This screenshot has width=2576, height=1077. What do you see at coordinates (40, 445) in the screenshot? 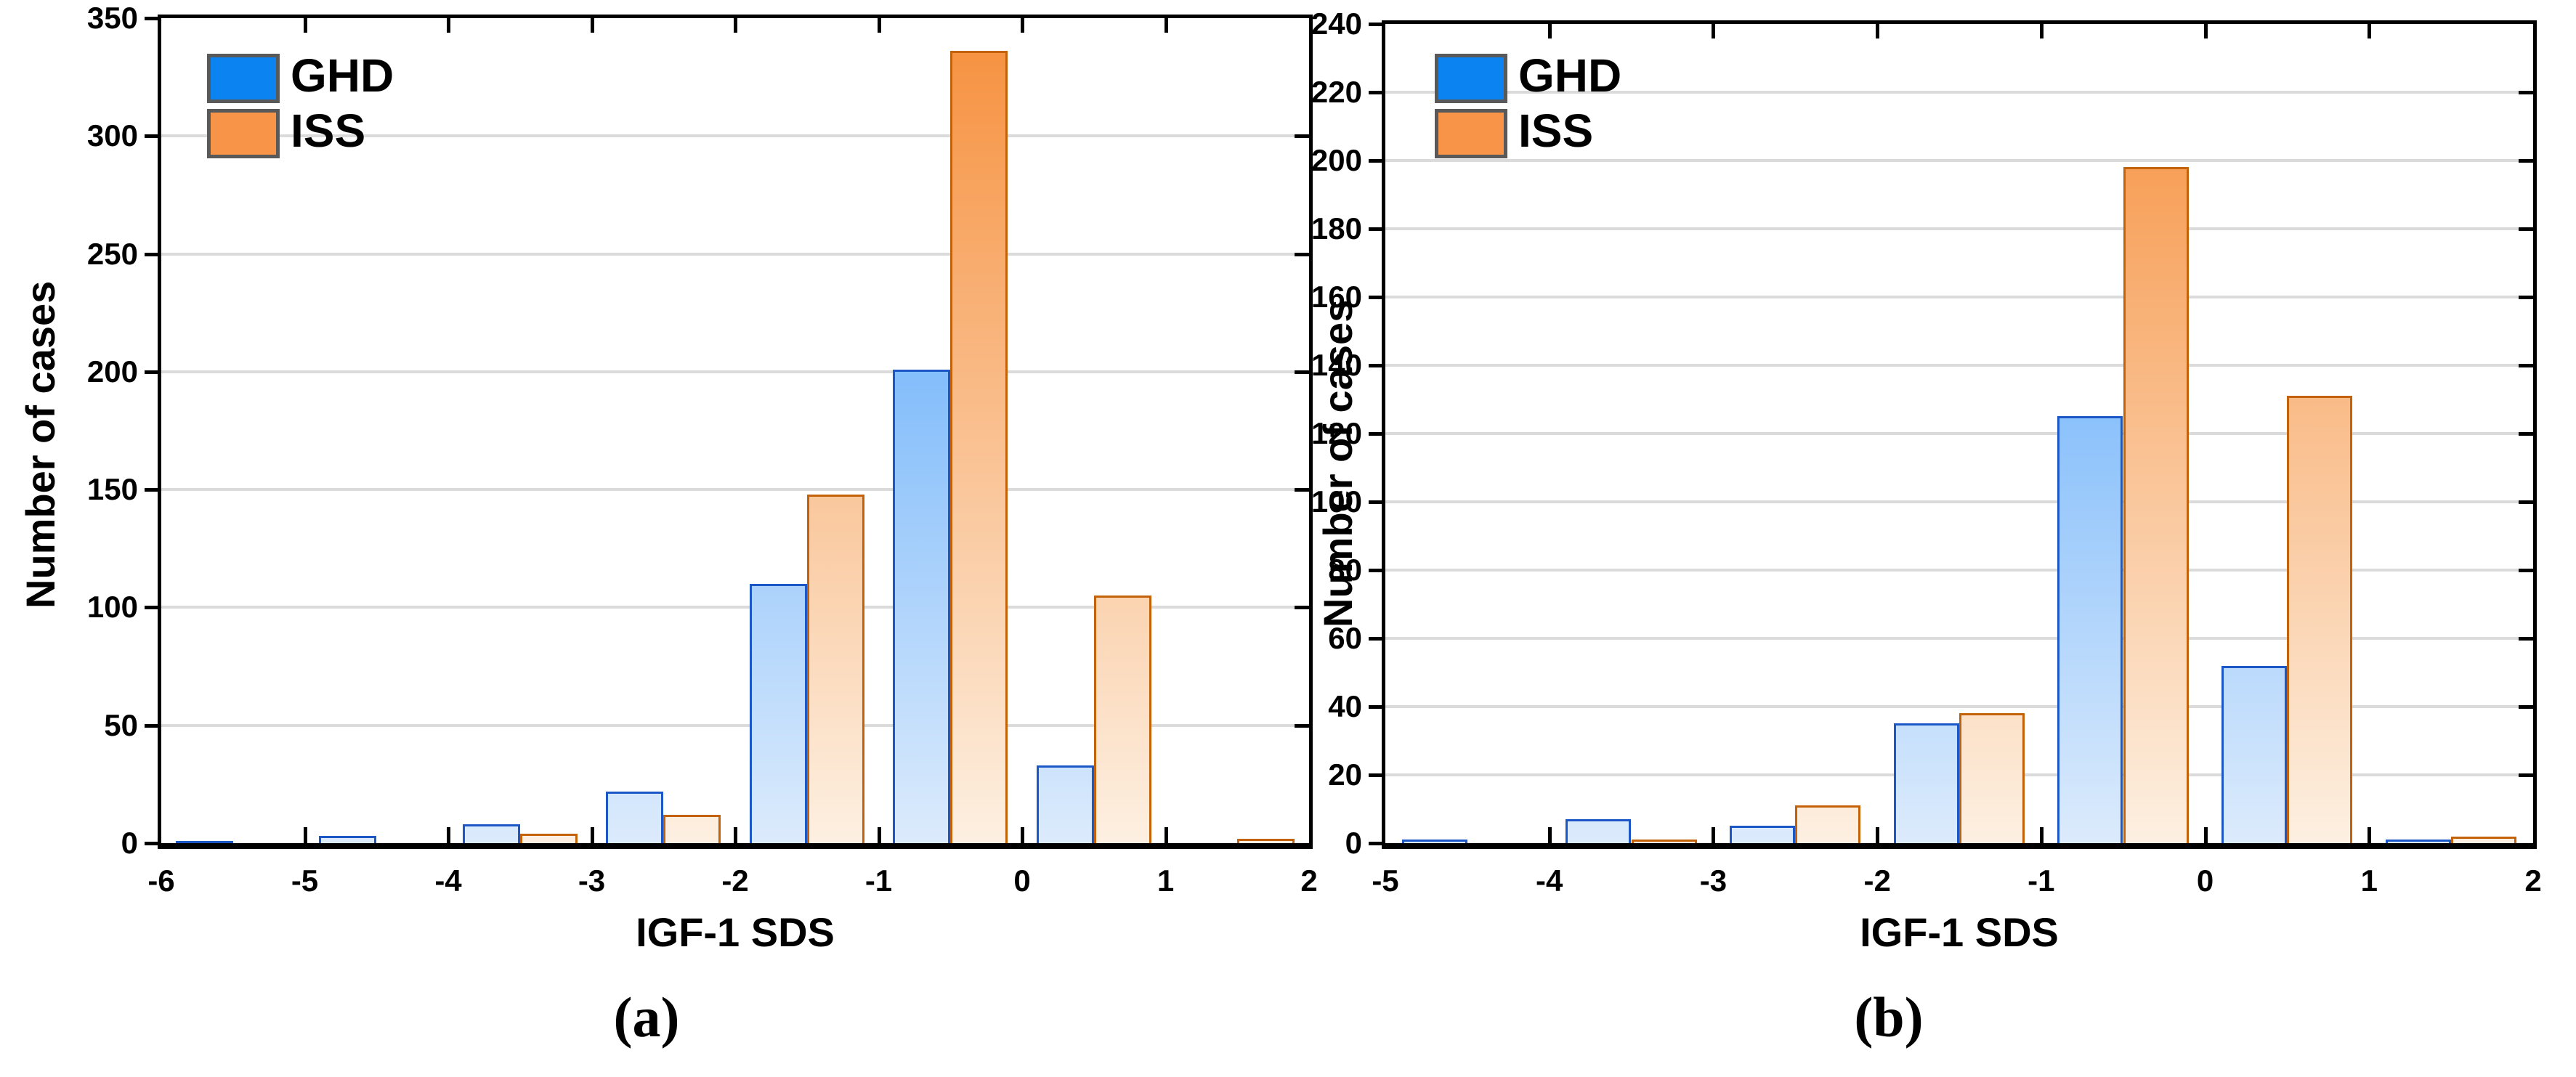
I see `y-axis-title-a: Number of cases` at bounding box center [40, 445].